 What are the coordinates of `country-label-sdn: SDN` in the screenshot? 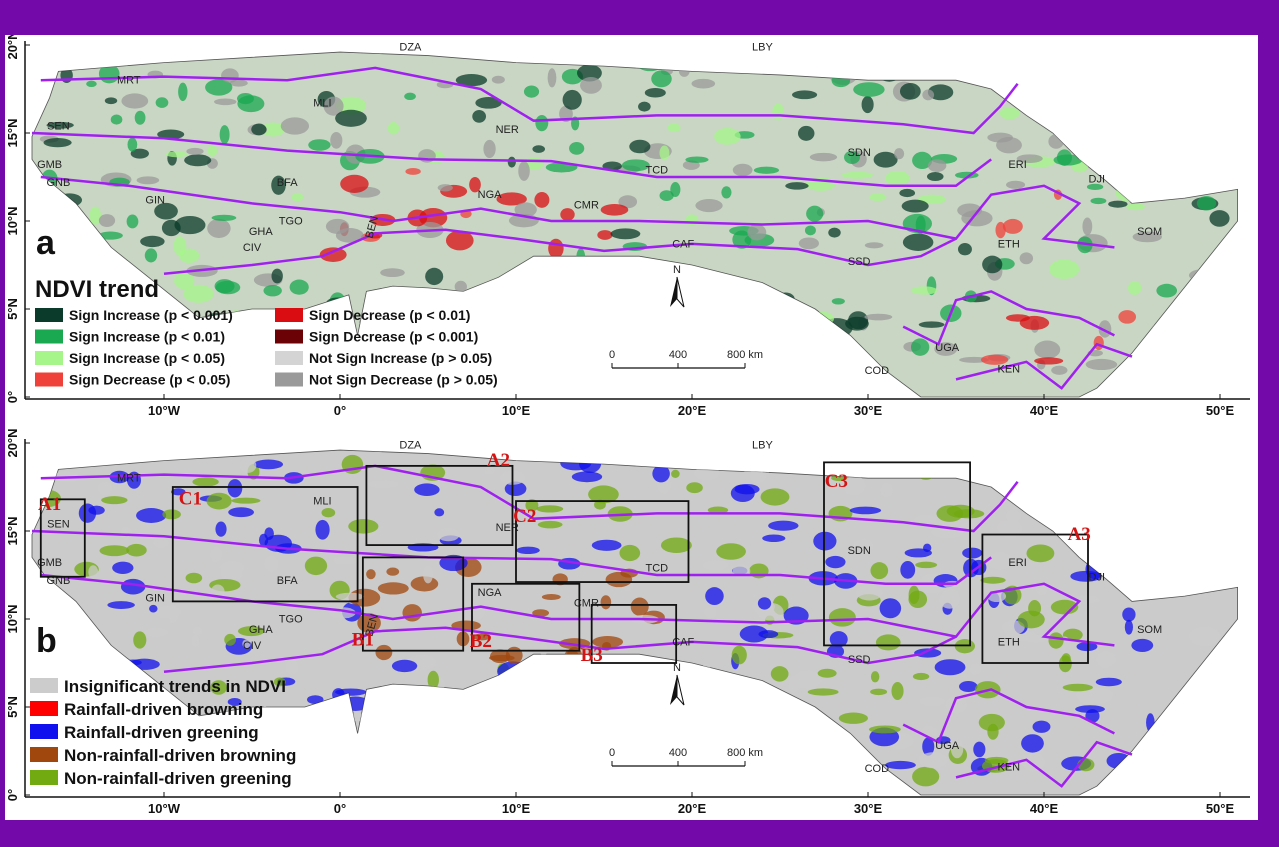 It's located at (859, 153).